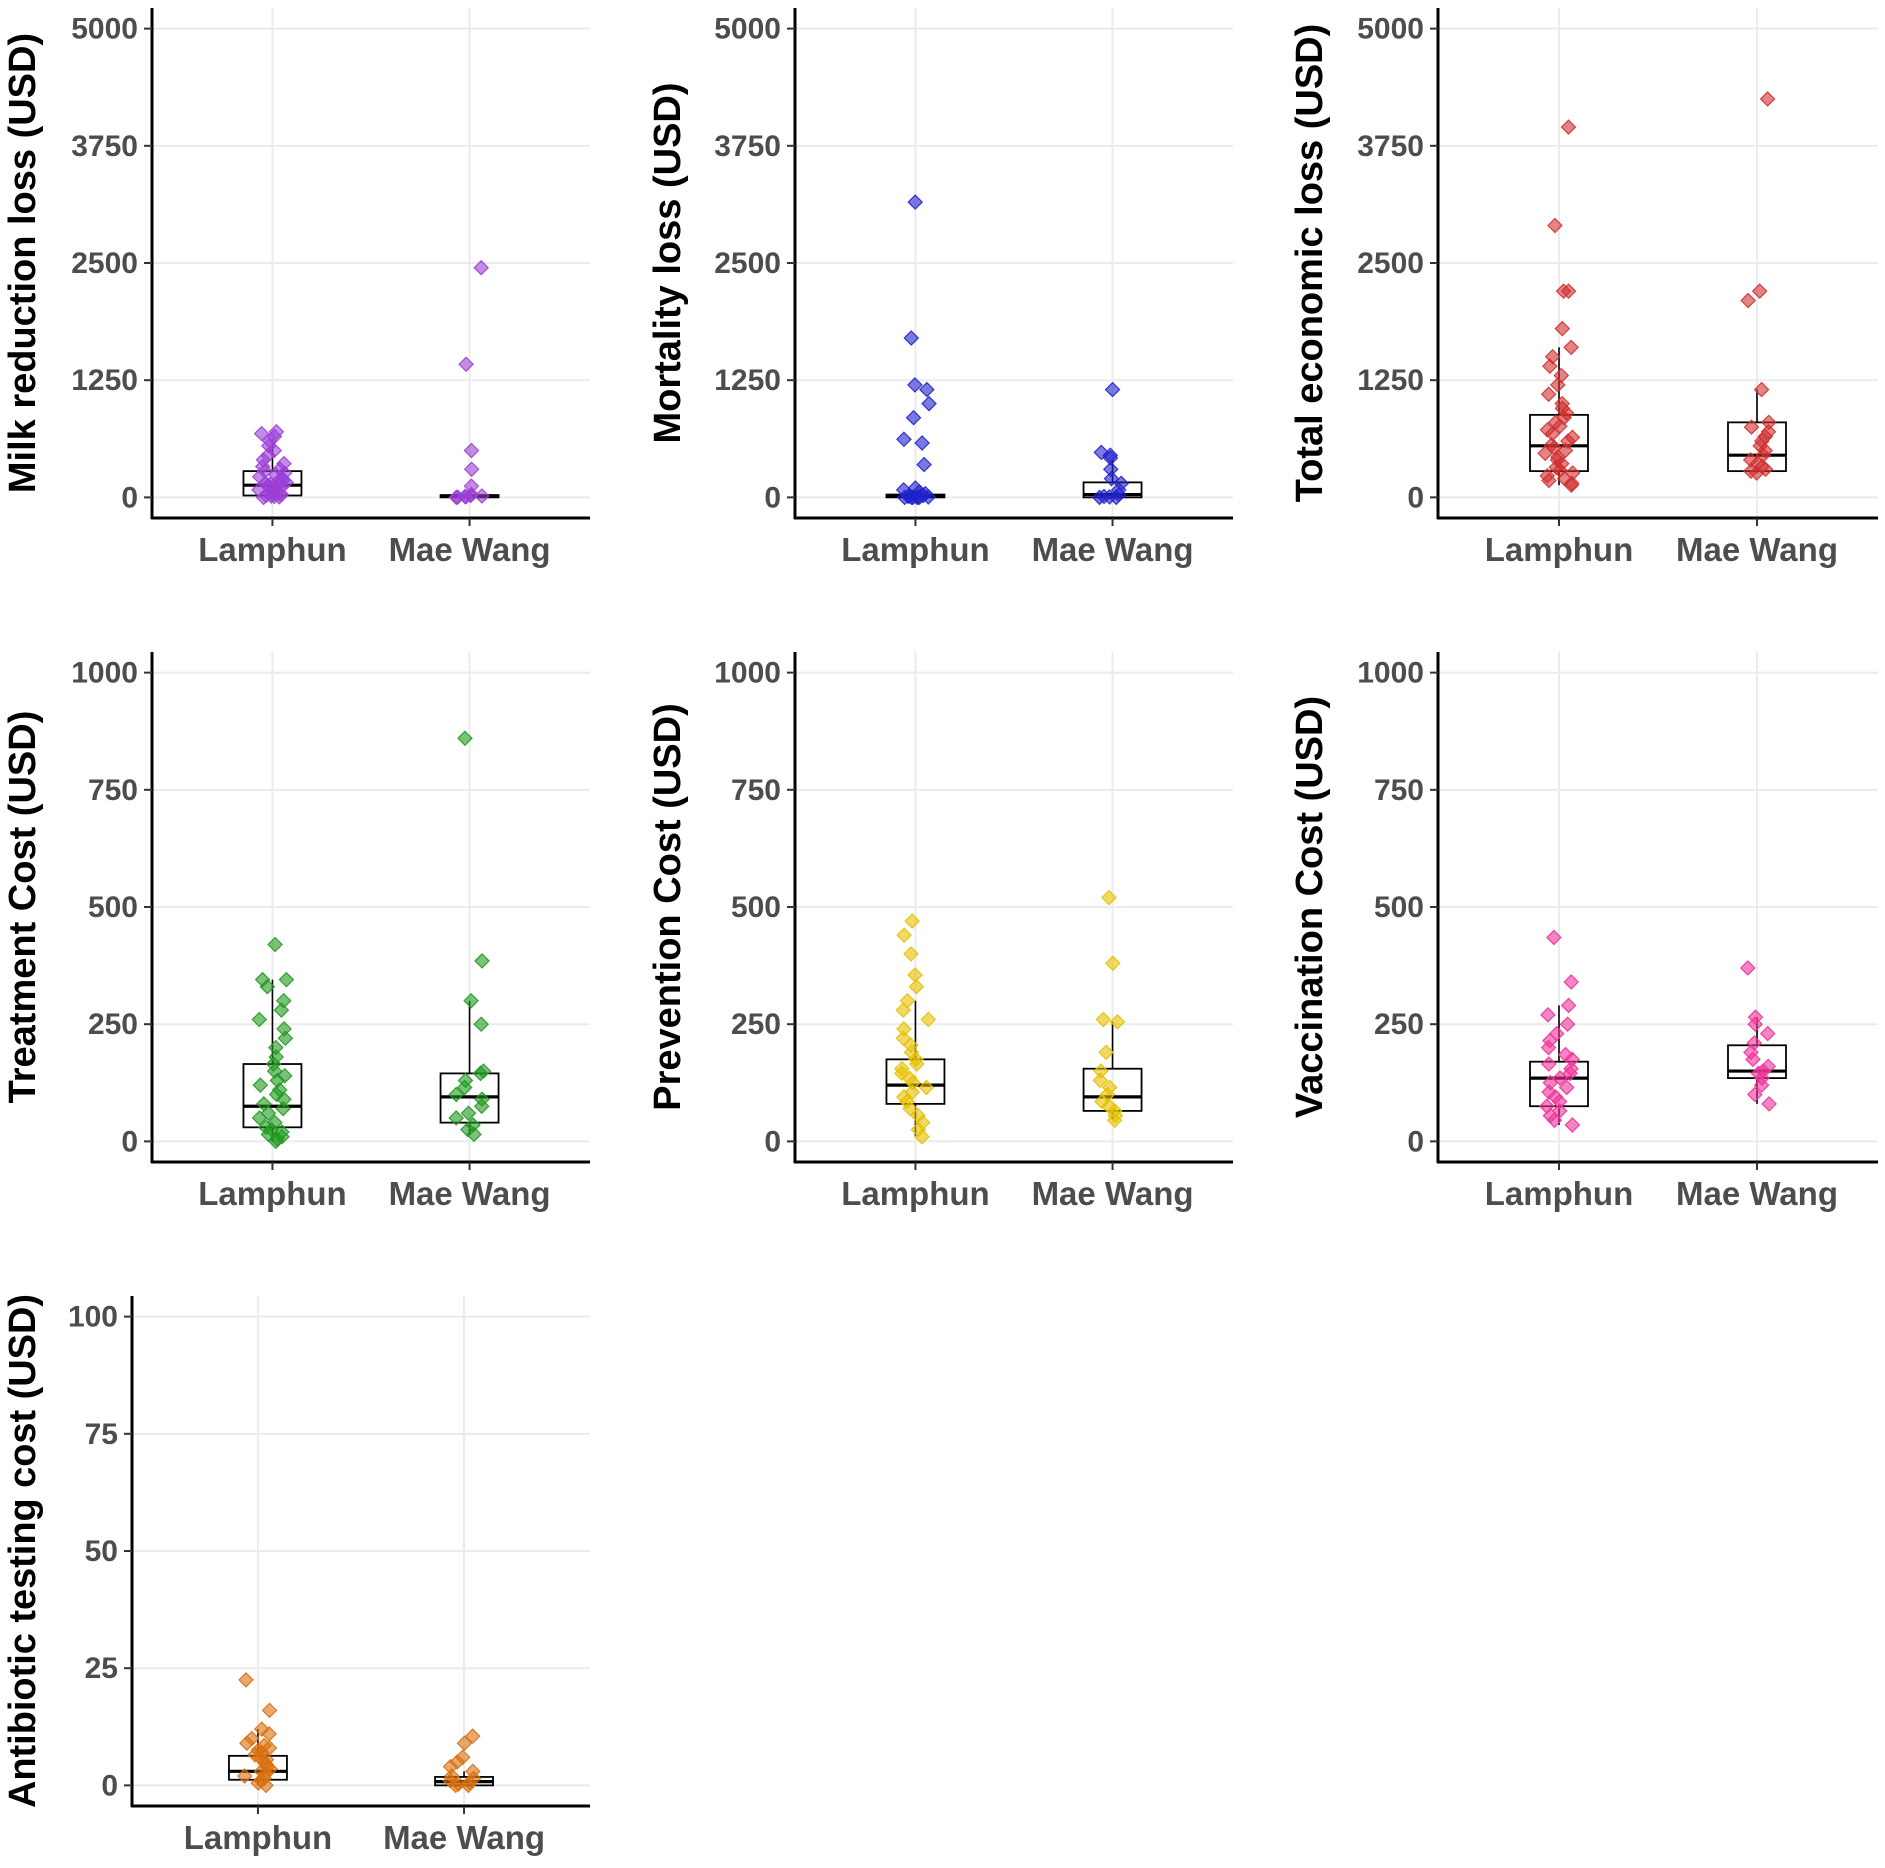 The image size is (1885, 1868). I want to click on x-tick-label: Mae Wang, so click(1113, 1193).